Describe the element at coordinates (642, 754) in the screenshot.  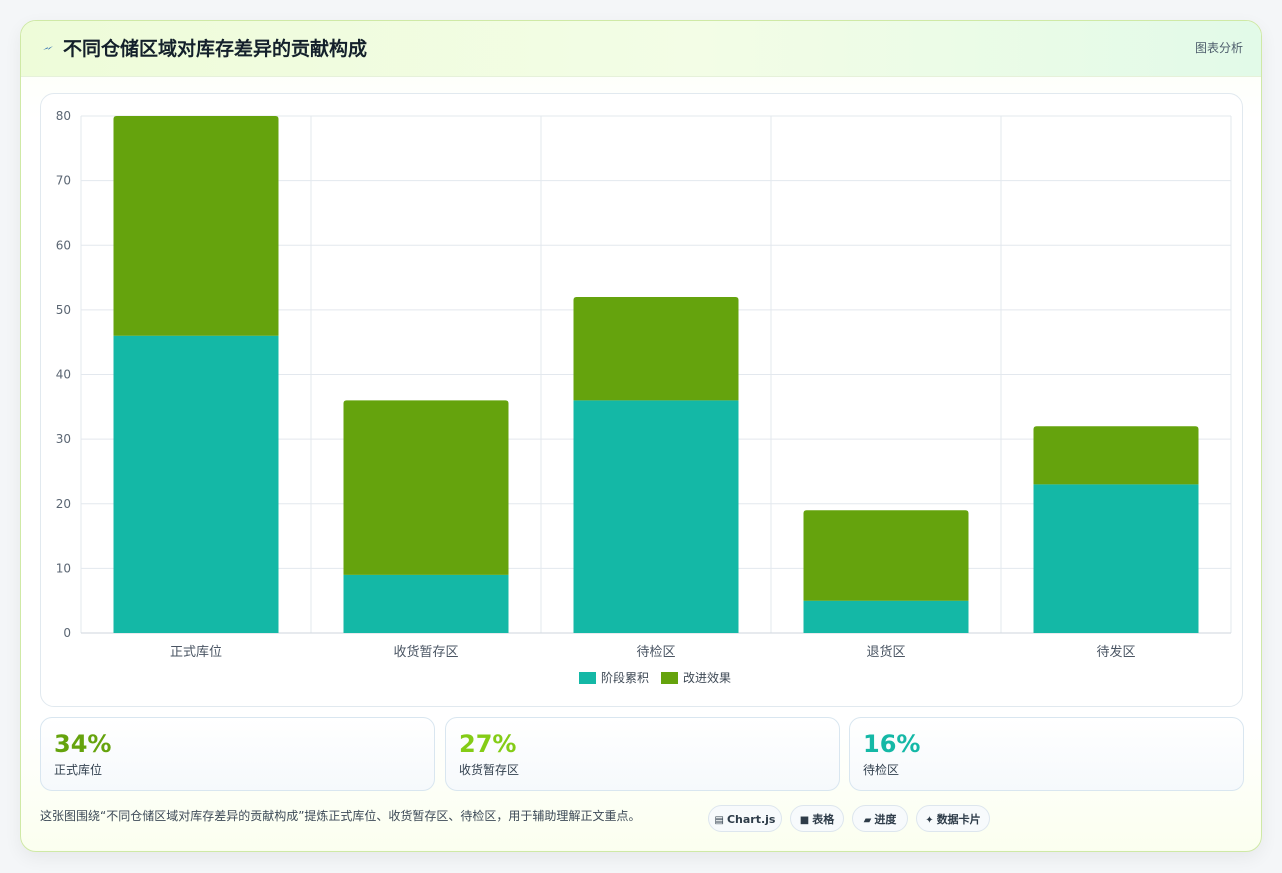
I see `stat-card-2: 27% 收货暂存区` at that location.